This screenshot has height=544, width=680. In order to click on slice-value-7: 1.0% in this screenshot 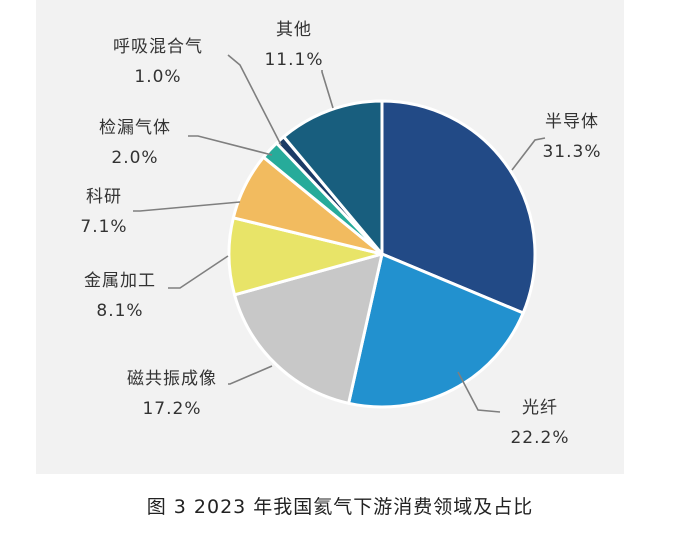, I will do `click(157, 77)`.